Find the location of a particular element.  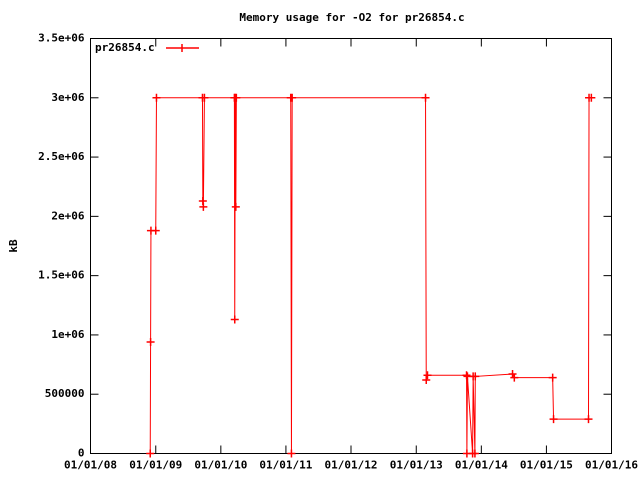

y-tick-label: 0 is located at coordinates (81, 453).